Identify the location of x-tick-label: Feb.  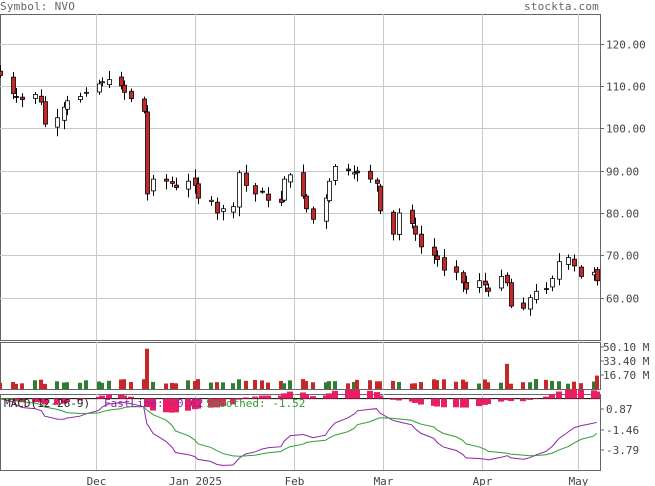
(295, 480).